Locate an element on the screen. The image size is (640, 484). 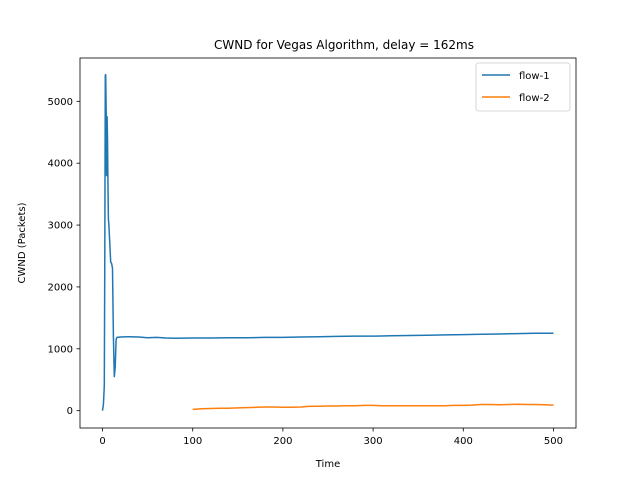
chart-title: CWND for Vegas Algorithm, delay = 162ms is located at coordinates (344, 45).